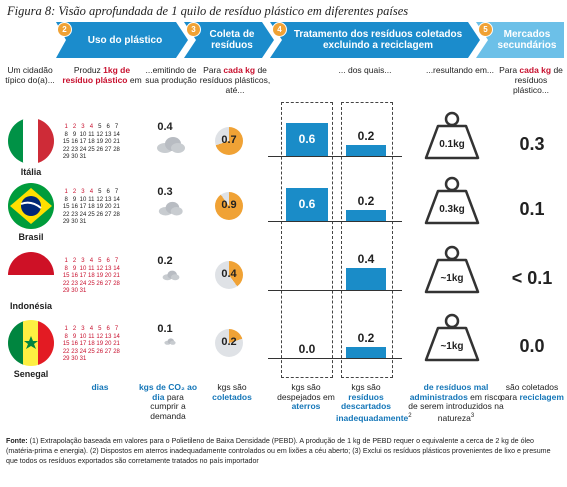 The height and width of the screenshot is (487, 567). Describe the element at coordinates (31, 172) in the screenshot. I see `row-italy-country-name: Itália` at that location.